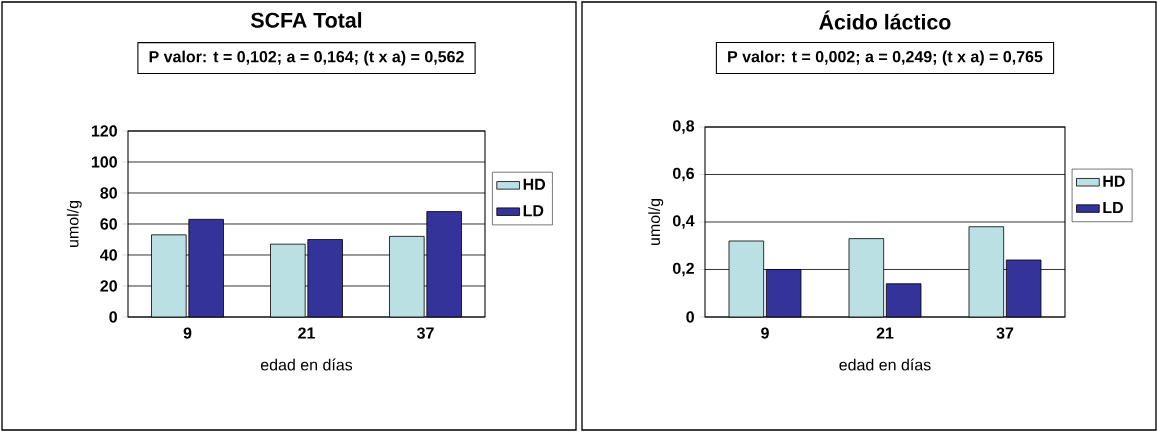  I want to click on y-tick-label: 120, so click(104, 131).